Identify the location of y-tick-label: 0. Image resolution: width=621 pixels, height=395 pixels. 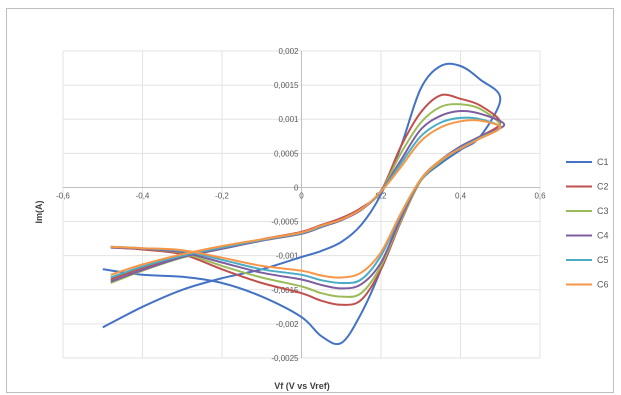
(296, 187).